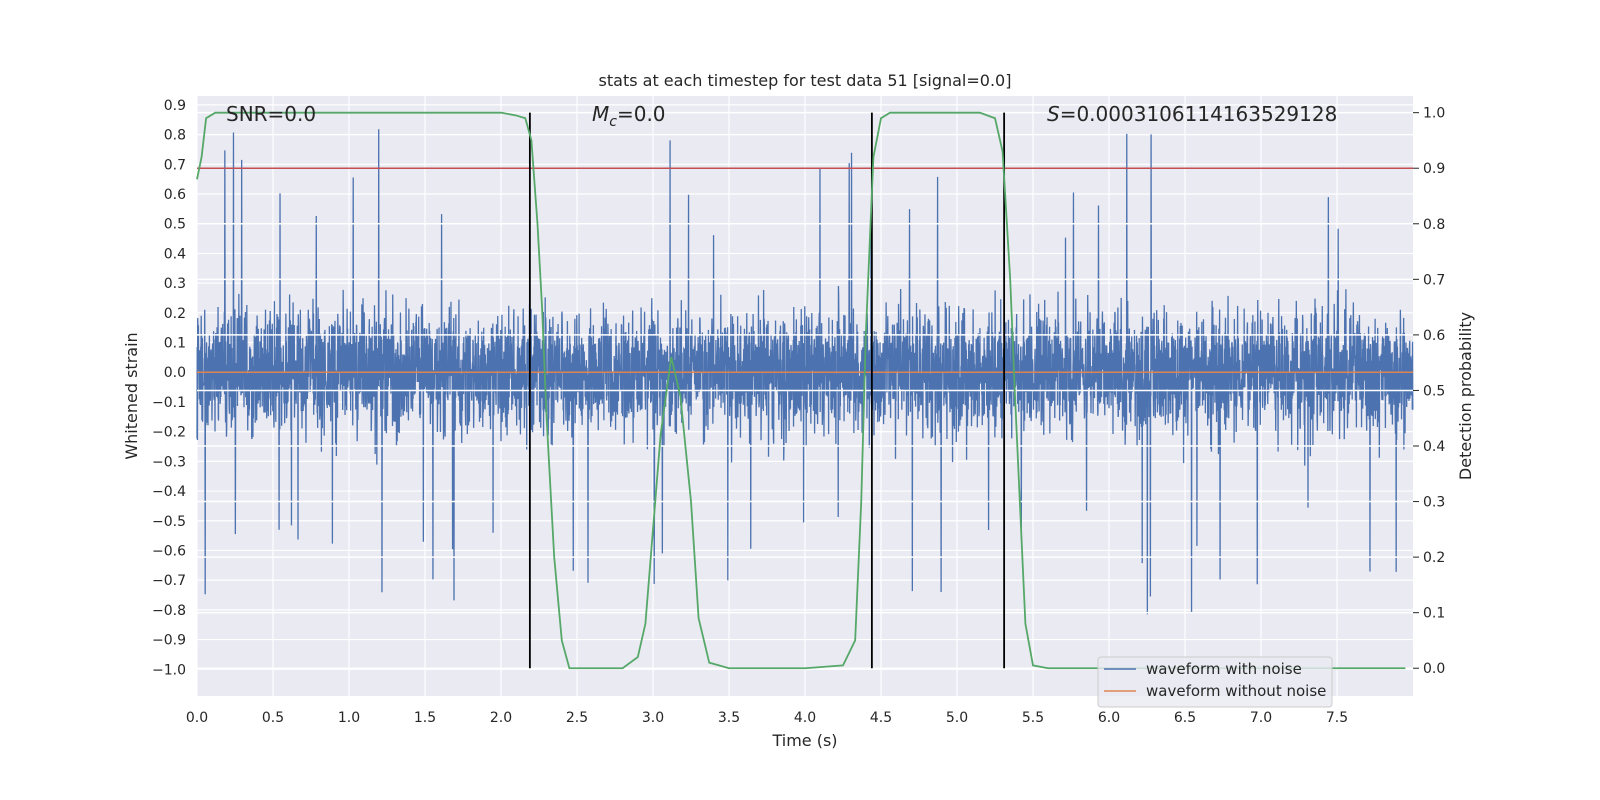 The width and height of the screenshot is (1600, 800). Describe the element at coordinates (169, 403) in the screenshot. I see `y-tick-label: −0.1` at that location.